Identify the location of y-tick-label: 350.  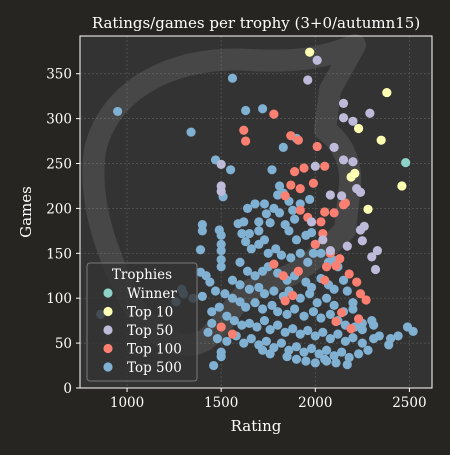
(59, 75).